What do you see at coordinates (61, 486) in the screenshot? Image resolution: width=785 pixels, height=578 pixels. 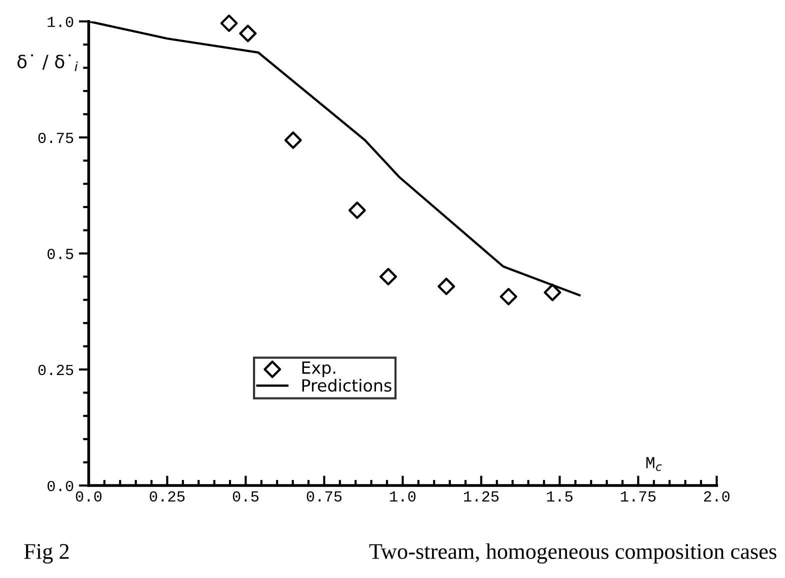 I see `y-tick-label: 0.0` at bounding box center [61, 486].